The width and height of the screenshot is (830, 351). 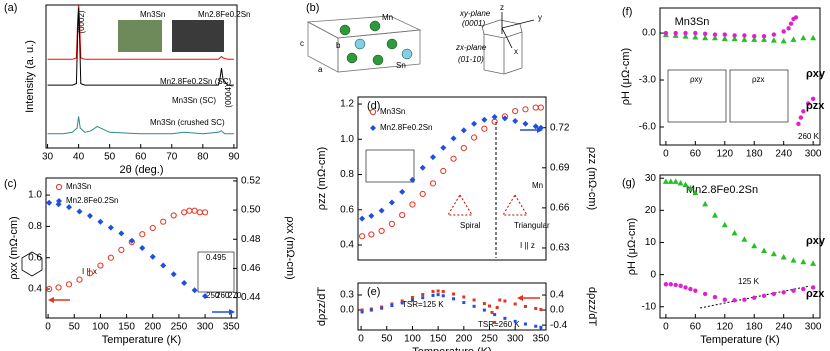 What do you see at coordinates (373, 292) in the screenshot?
I see `panel-label: (e)` at bounding box center [373, 292].